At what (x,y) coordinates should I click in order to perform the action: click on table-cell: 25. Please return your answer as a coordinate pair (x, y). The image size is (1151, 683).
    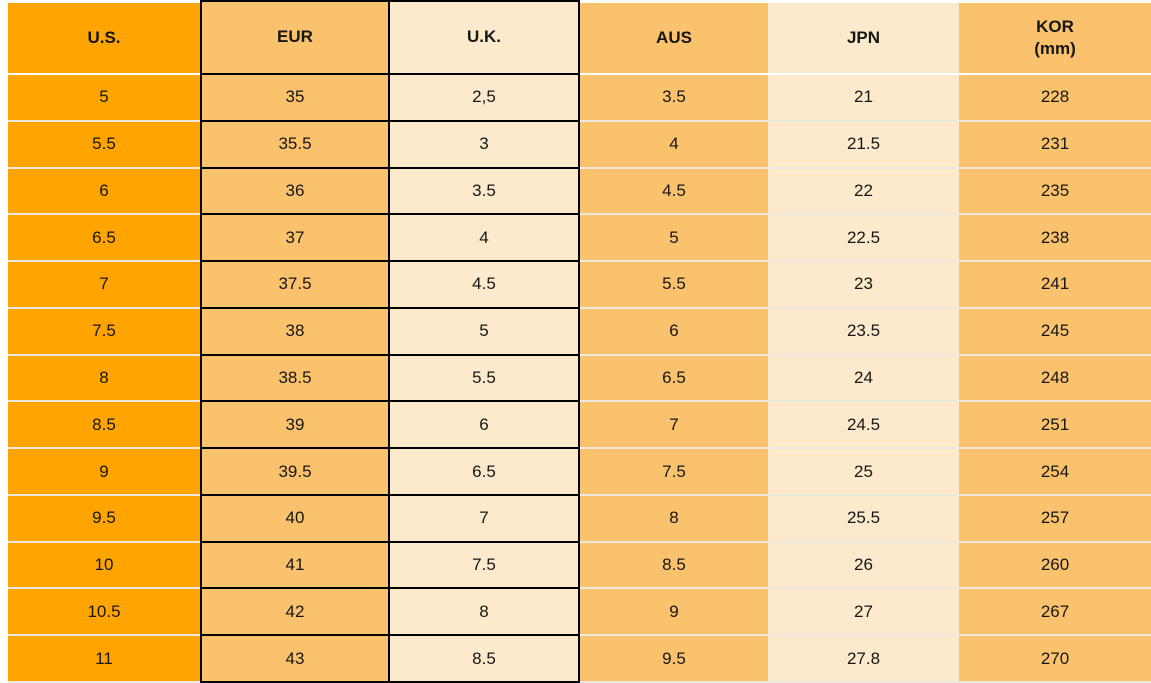
    Looking at the image, I should click on (863, 472).